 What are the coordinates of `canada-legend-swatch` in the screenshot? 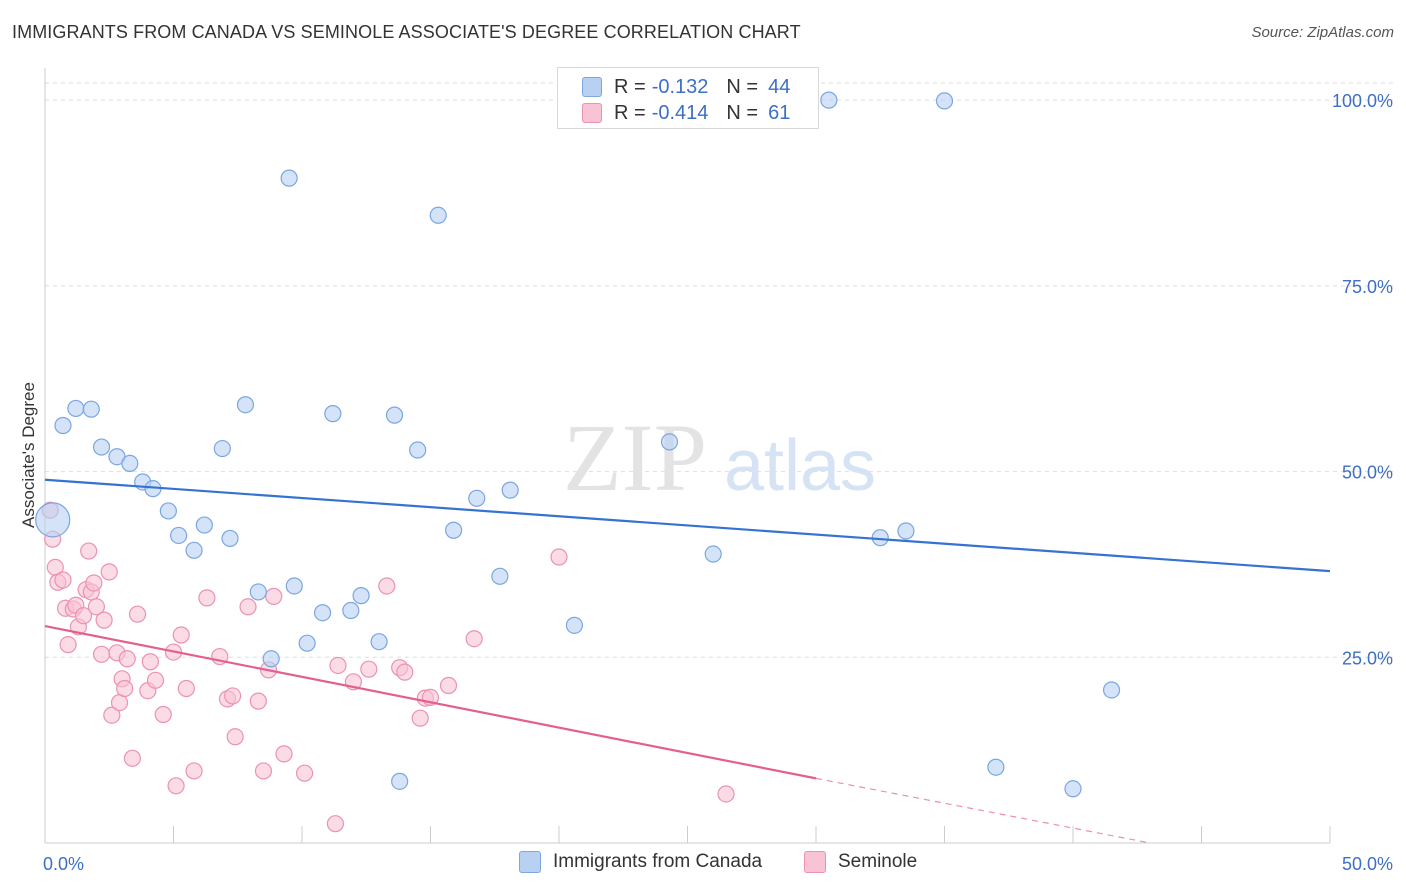 It's located at (530, 862).